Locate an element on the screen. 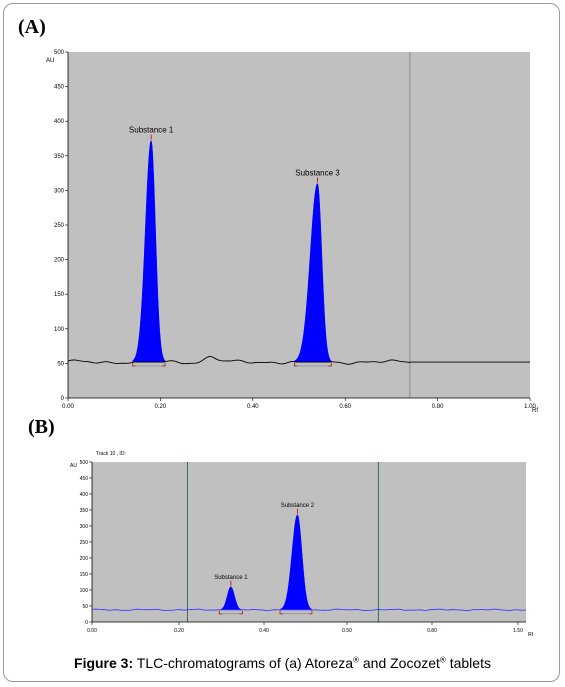  caption-reg-1: ® is located at coordinates (356, 660).